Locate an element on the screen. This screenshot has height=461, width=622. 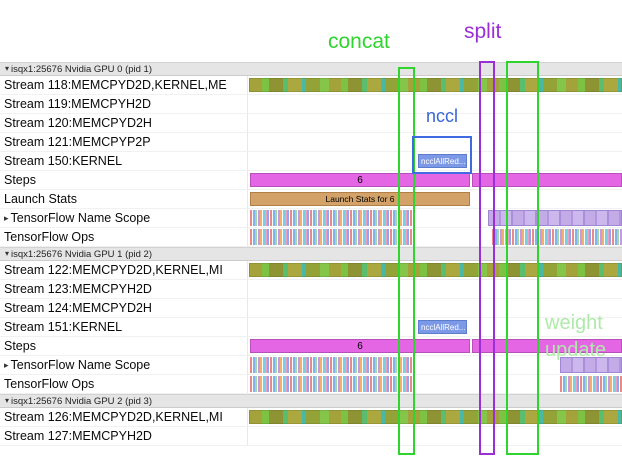
concat-annotation-label: concat is located at coordinates (359, 41).